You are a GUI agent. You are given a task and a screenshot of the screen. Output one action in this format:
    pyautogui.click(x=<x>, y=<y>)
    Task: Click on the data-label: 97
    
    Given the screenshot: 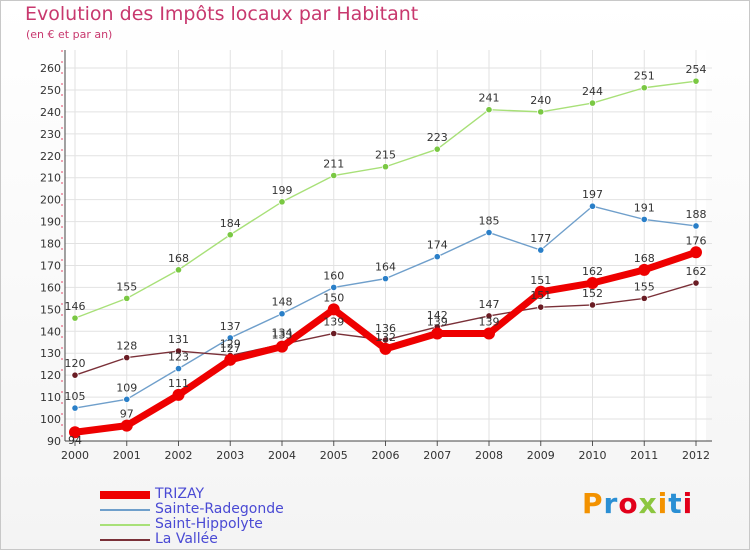 What is the action you would take?
    pyautogui.click(x=127, y=414)
    